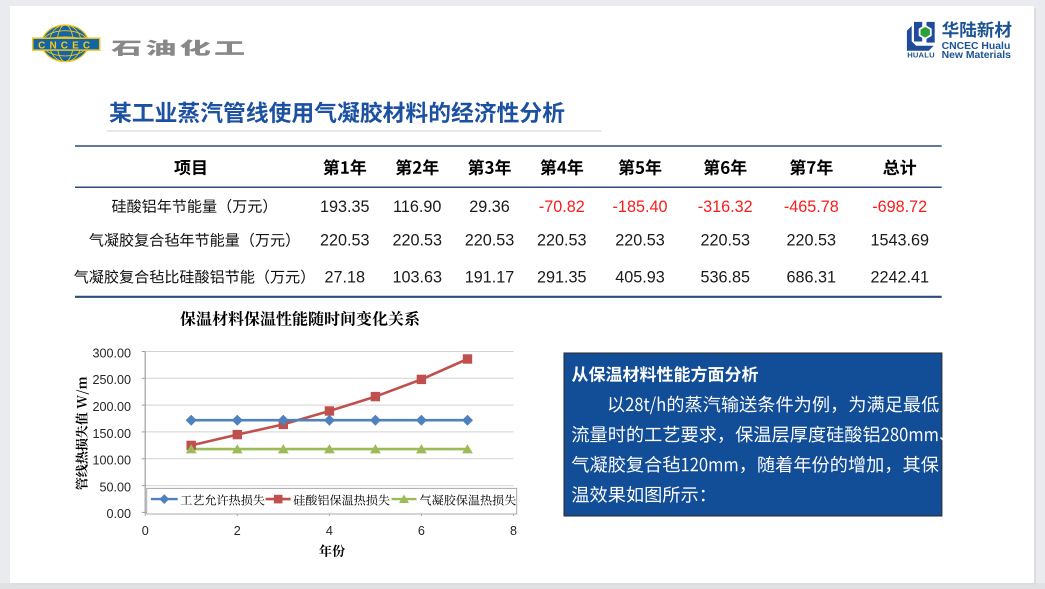 This screenshot has width=1045, height=589. Describe the element at coordinates (421, 531) in the screenshot. I see `svg-text: 6` at that location.